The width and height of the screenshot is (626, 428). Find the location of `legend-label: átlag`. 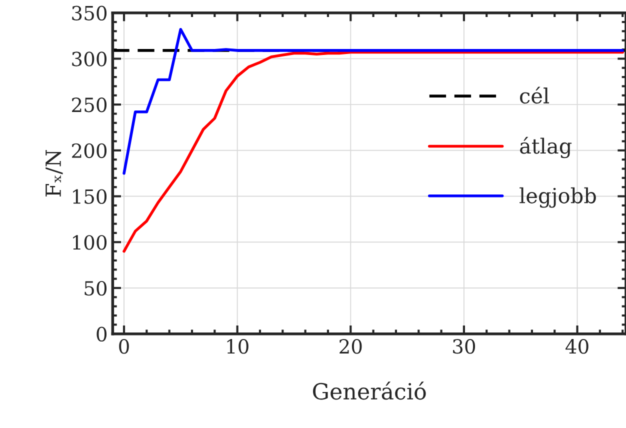

legend-label: átlag is located at coordinates (546, 147).